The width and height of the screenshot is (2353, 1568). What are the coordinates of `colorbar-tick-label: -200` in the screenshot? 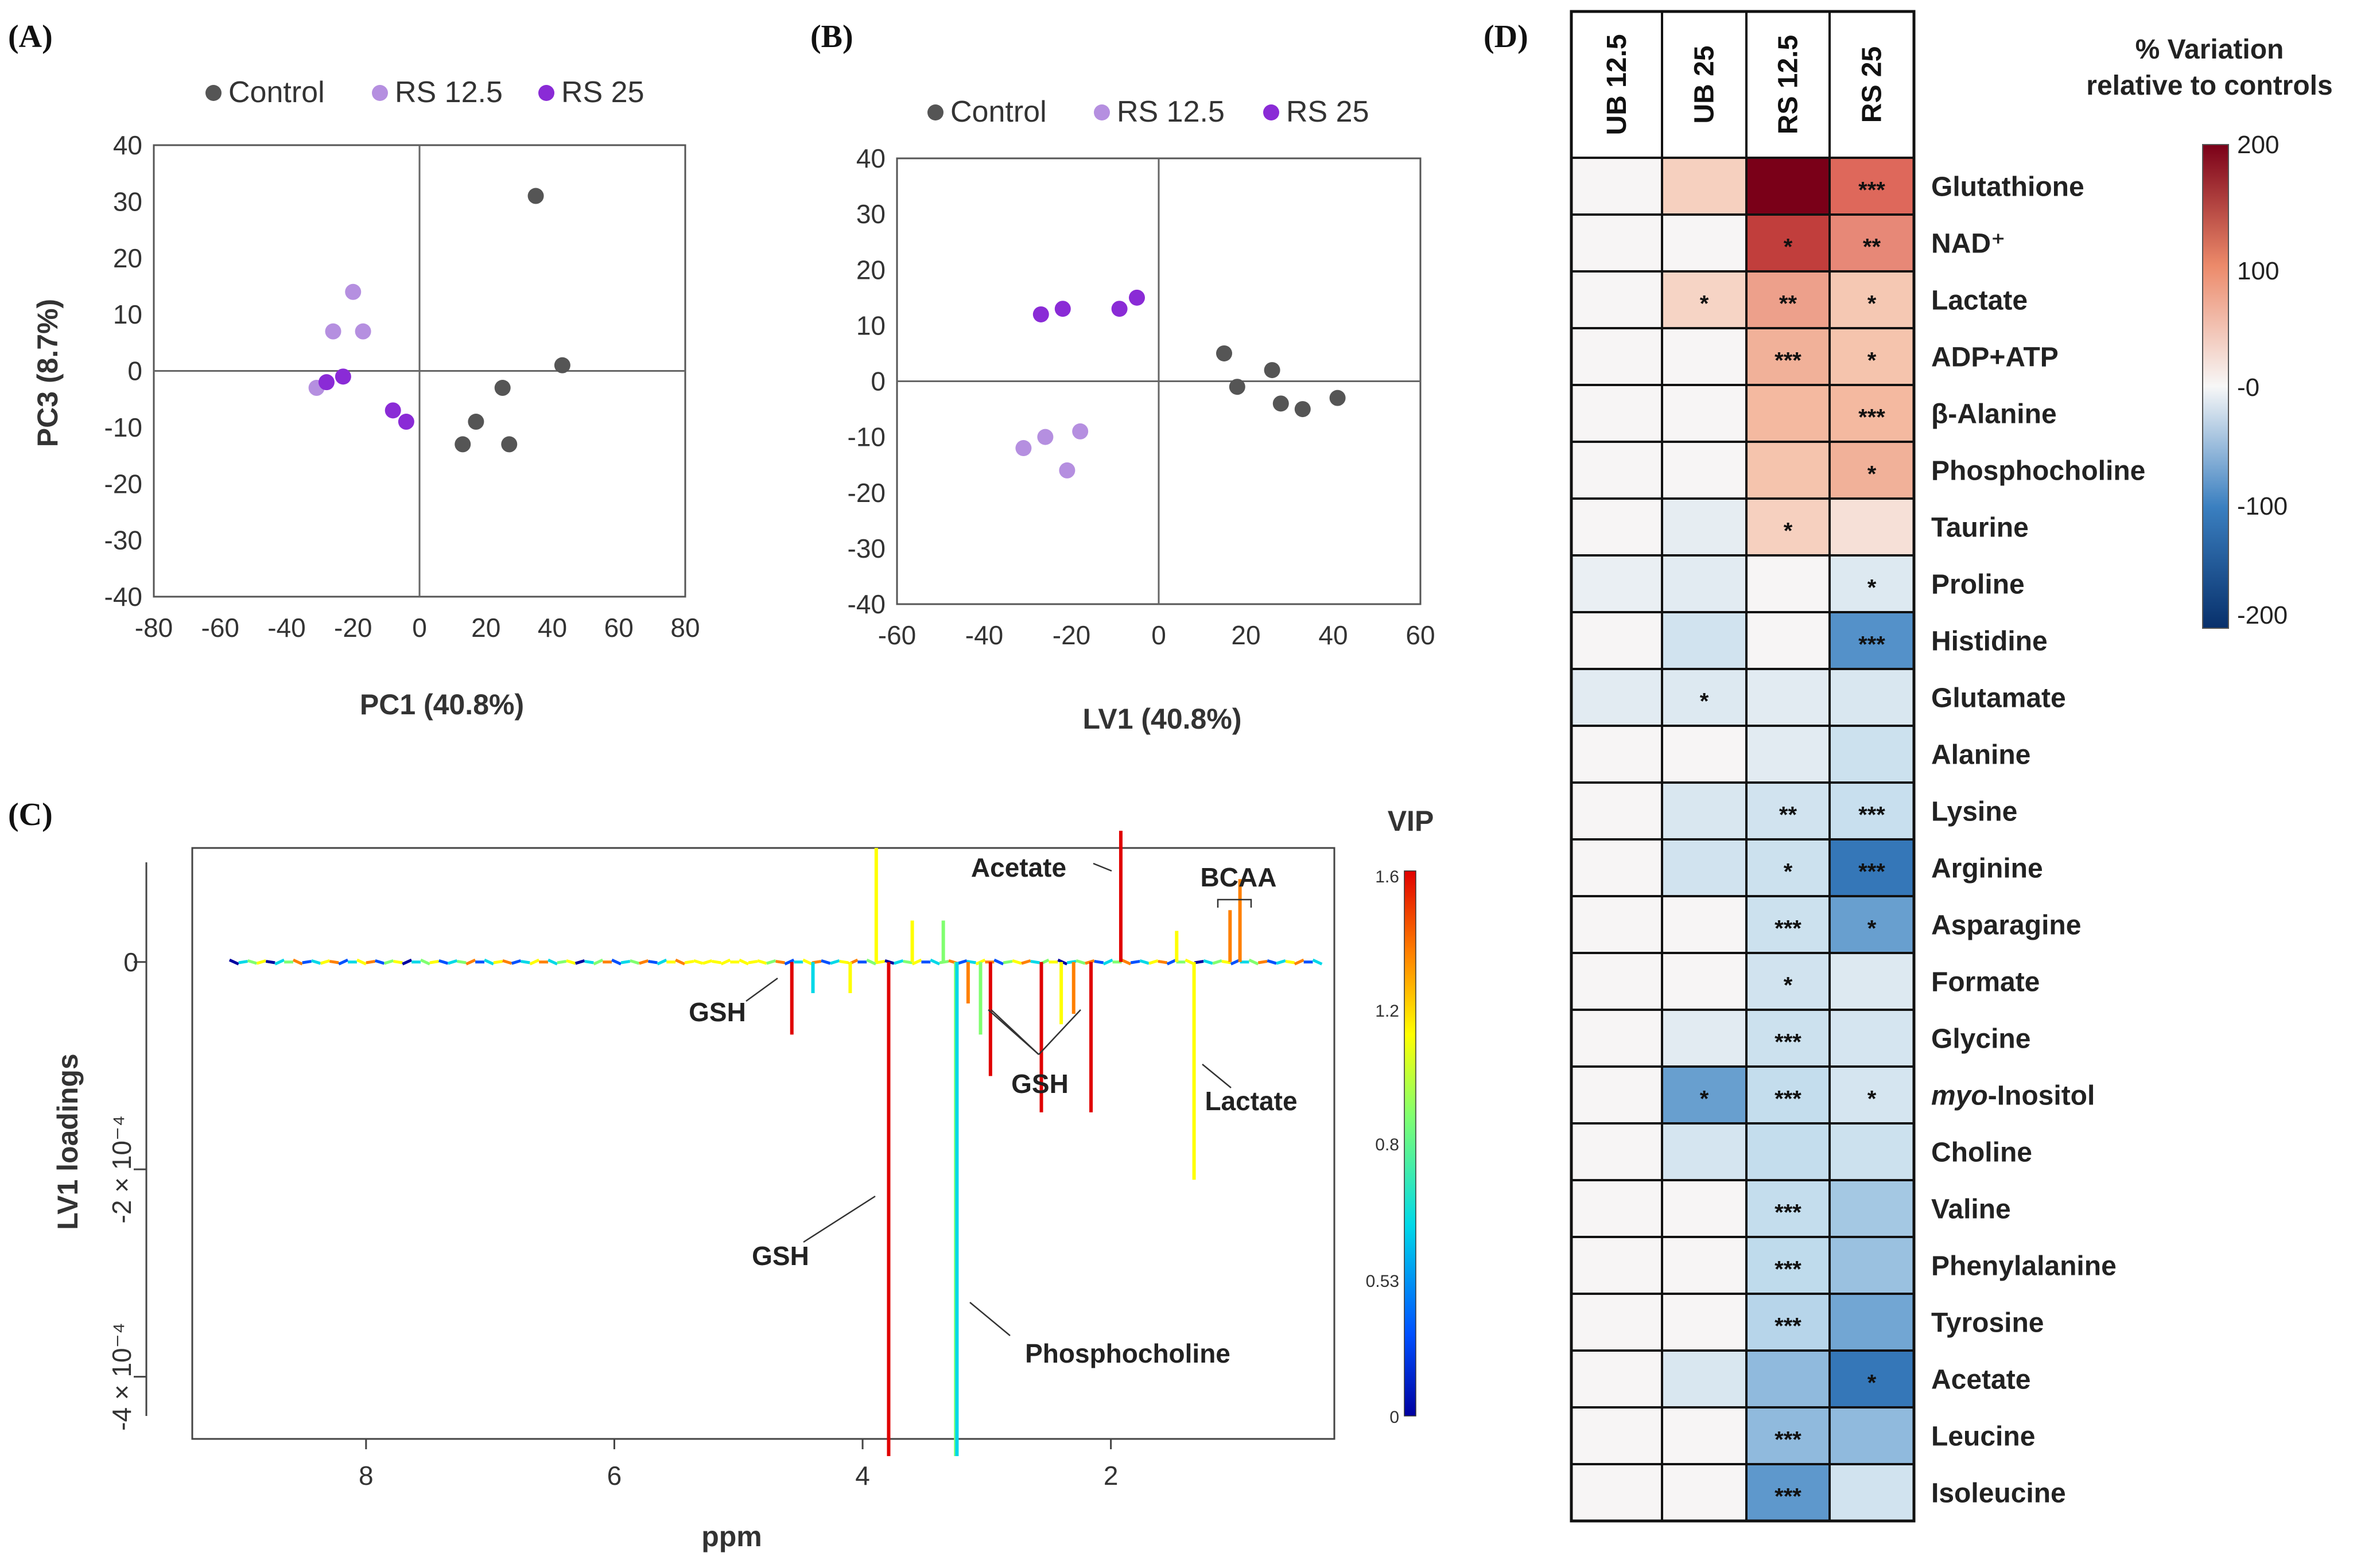 It's located at (2262, 615).